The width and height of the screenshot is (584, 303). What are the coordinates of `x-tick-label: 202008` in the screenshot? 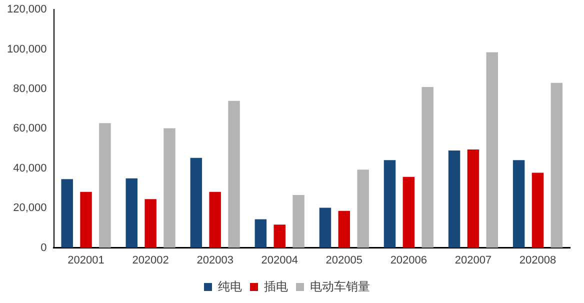 It's located at (537, 260).